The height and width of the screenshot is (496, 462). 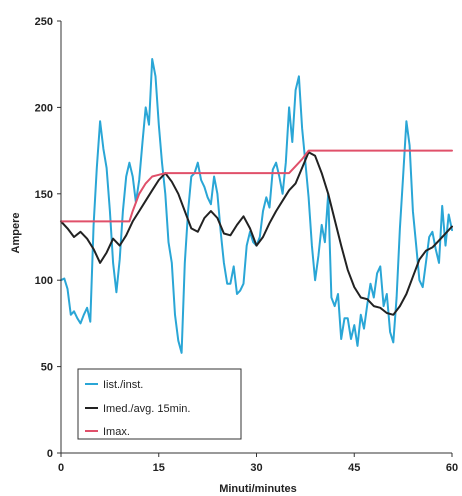 What do you see at coordinates (354, 468) in the screenshot?
I see `x-tick-label: 45` at bounding box center [354, 468].